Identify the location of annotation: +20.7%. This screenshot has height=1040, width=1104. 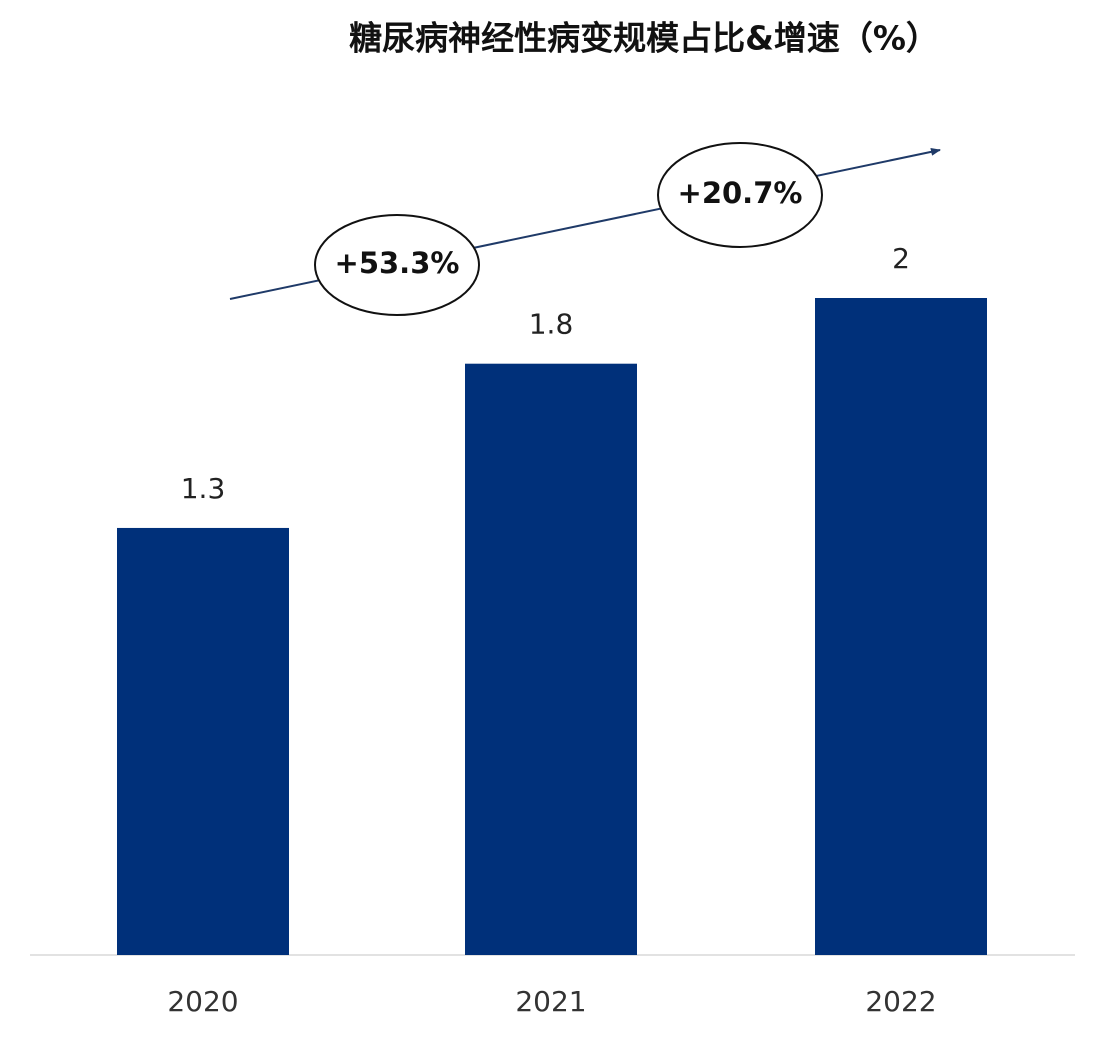
(740, 193).